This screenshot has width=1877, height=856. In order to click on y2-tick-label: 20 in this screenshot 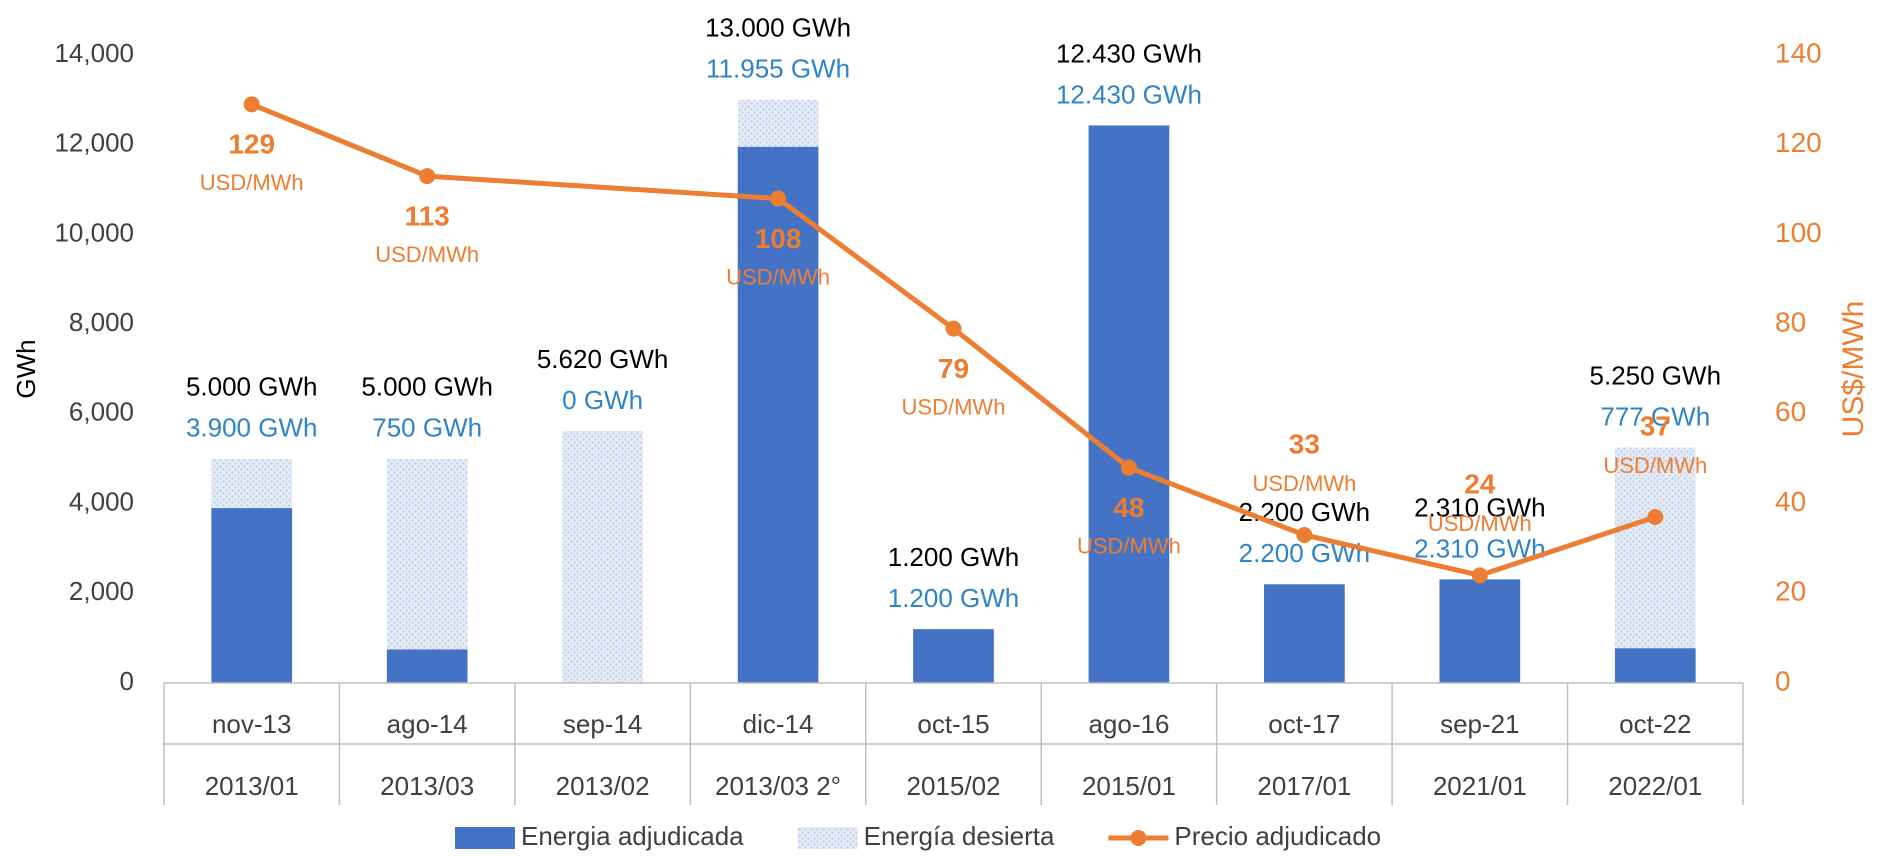, I will do `click(1790, 591)`.